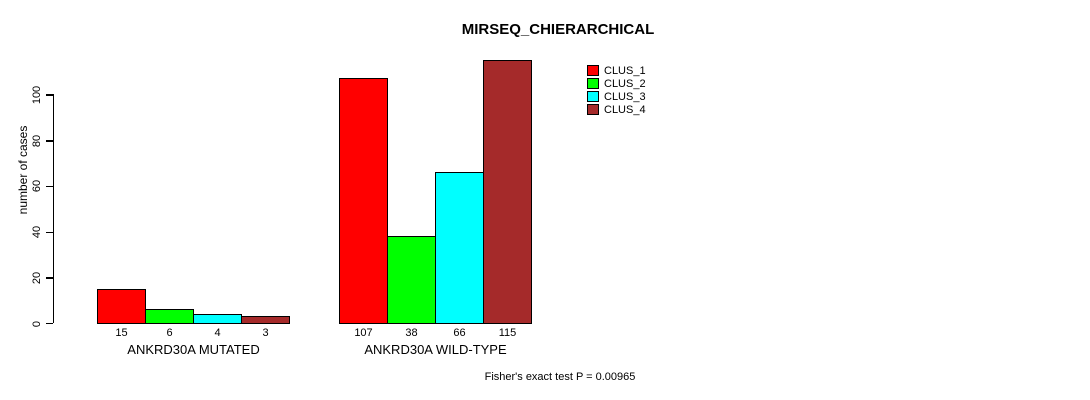 This screenshot has width=1090, height=400. Describe the element at coordinates (265, 333) in the screenshot. I see `bar-value-label: 3` at that location.